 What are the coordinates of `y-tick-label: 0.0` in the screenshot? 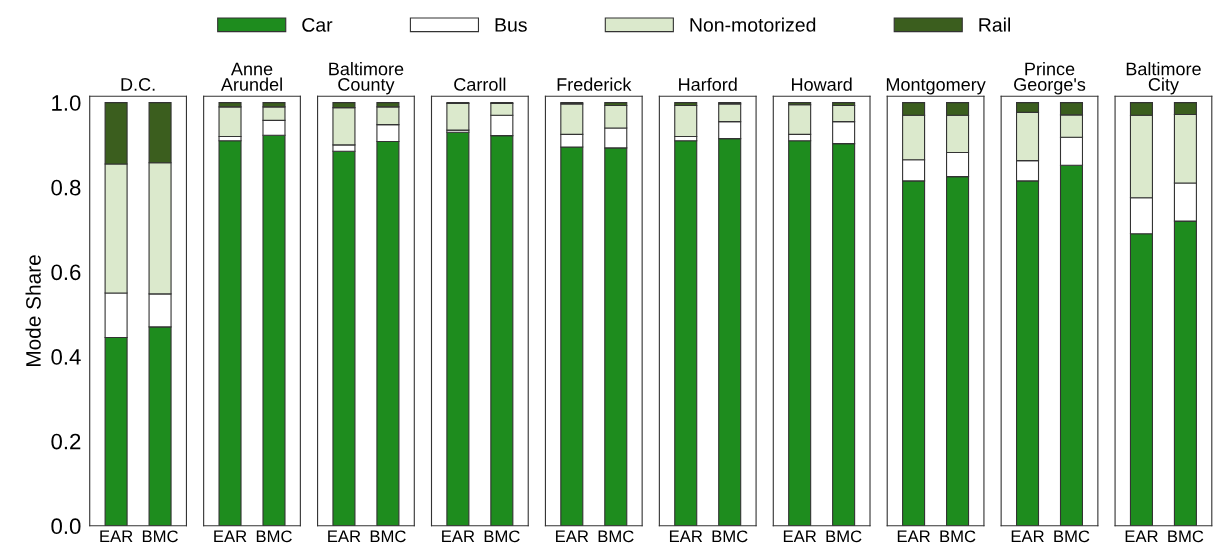 It's located at (66, 526).